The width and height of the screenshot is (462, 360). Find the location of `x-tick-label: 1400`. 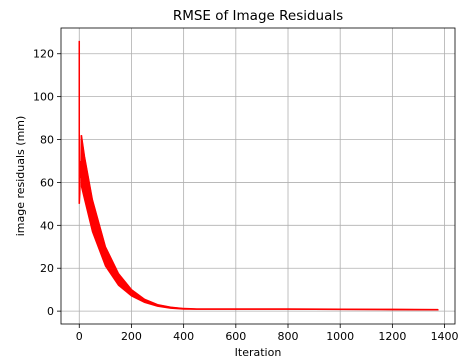

x-tick-label: 1400 is located at coordinates (445, 336).